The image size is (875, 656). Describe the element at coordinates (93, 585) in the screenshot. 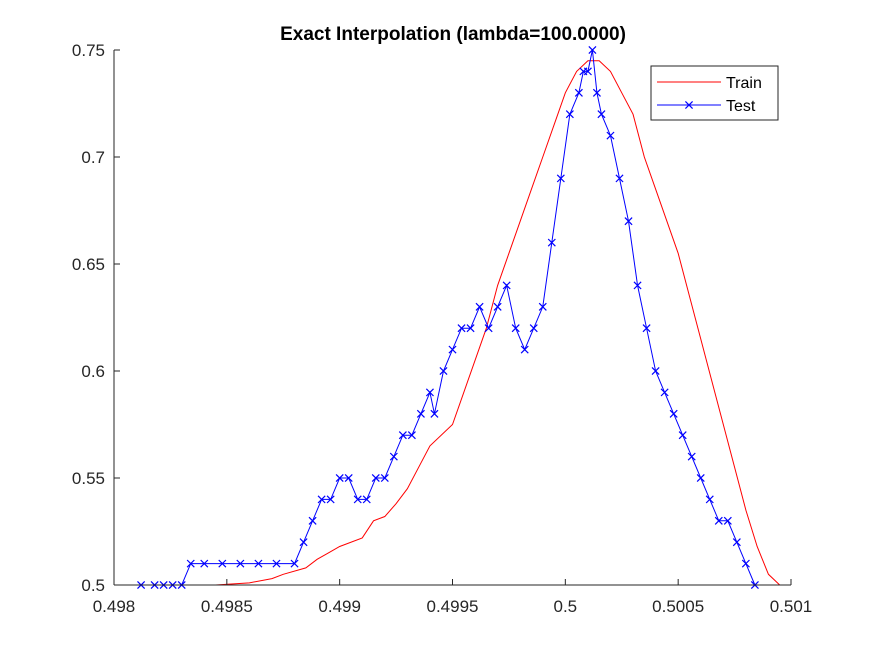

I see `y-tick-label: 0.5` at that location.